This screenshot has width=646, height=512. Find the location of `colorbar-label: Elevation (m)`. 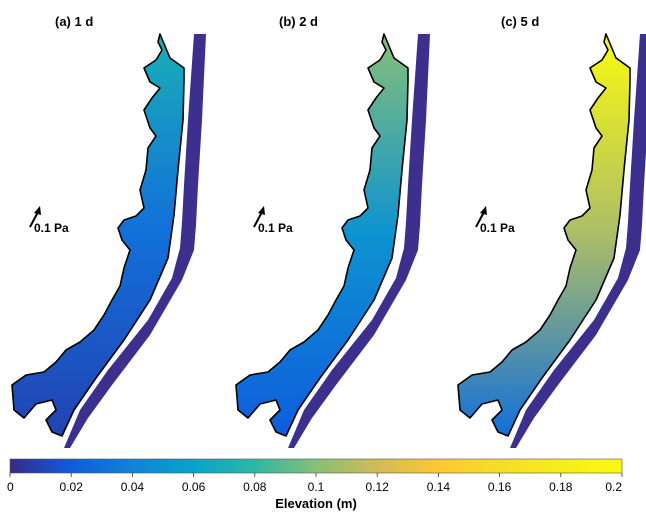

colorbar-label: Elevation (m) is located at coordinates (316, 503).